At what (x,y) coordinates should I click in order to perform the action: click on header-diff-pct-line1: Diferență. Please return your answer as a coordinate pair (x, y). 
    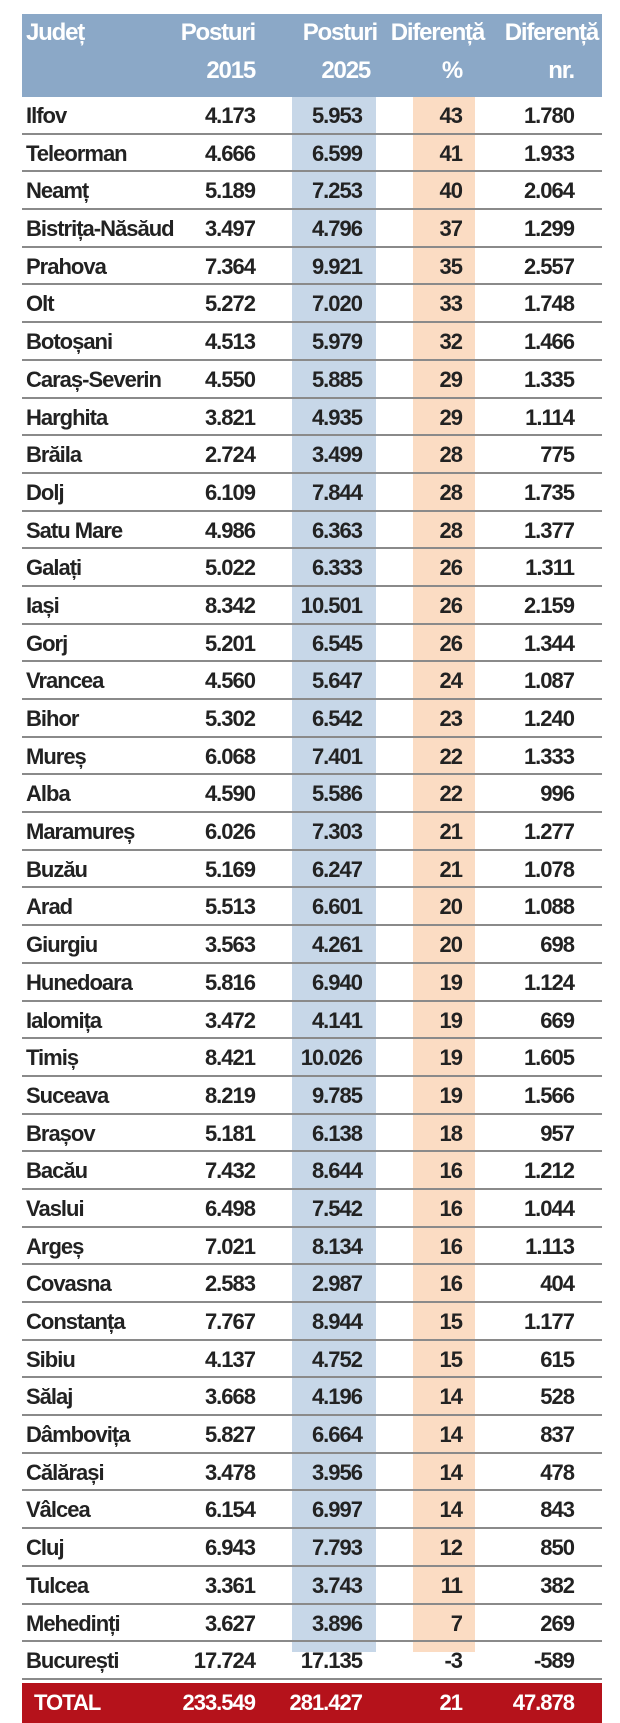
    Looking at the image, I should click on (437, 32).